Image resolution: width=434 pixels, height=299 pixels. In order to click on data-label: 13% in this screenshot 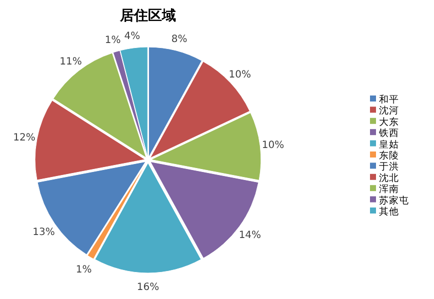, I will do `click(43, 232)`.